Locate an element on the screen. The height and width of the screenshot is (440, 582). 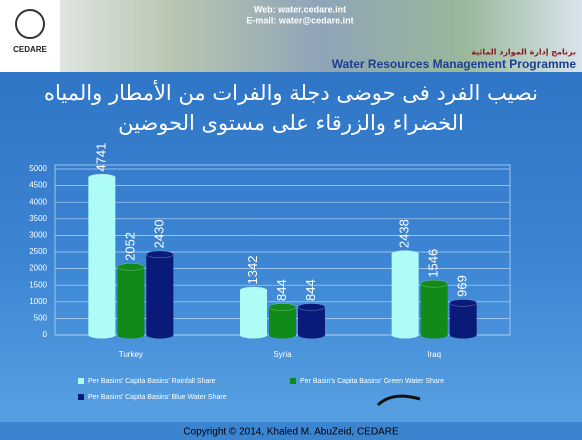
footer-bar is located at coordinates (291, 431).